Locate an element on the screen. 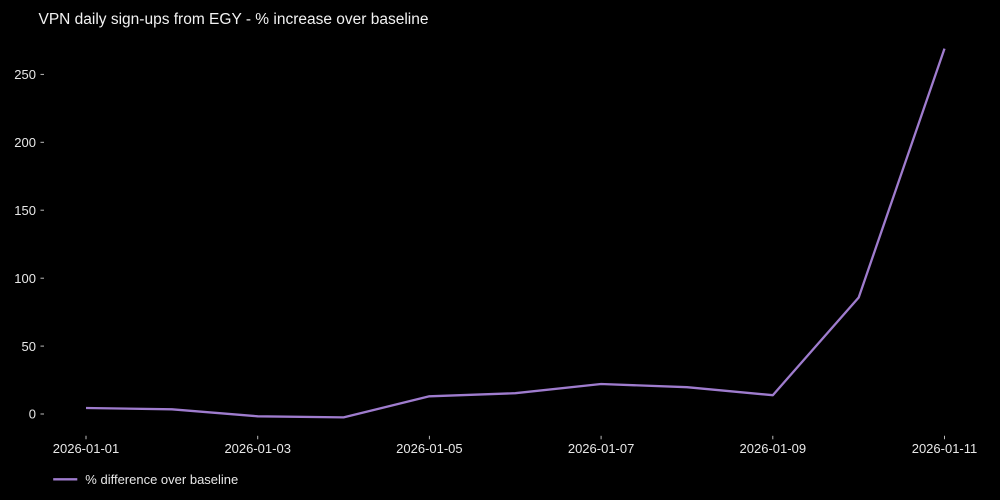  svg-text: 2026-01-01 is located at coordinates (86, 448).